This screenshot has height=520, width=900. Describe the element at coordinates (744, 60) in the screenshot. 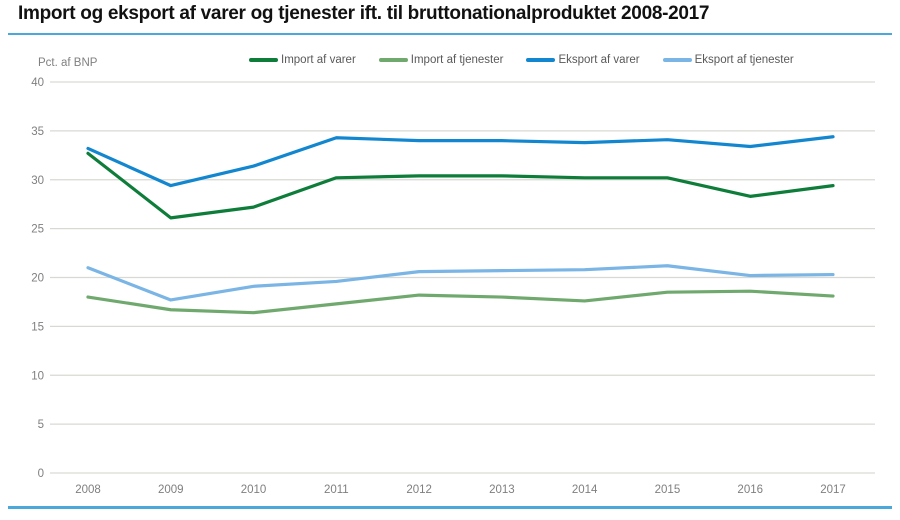

I see `legend-label: Eksport af tjenester` at that location.